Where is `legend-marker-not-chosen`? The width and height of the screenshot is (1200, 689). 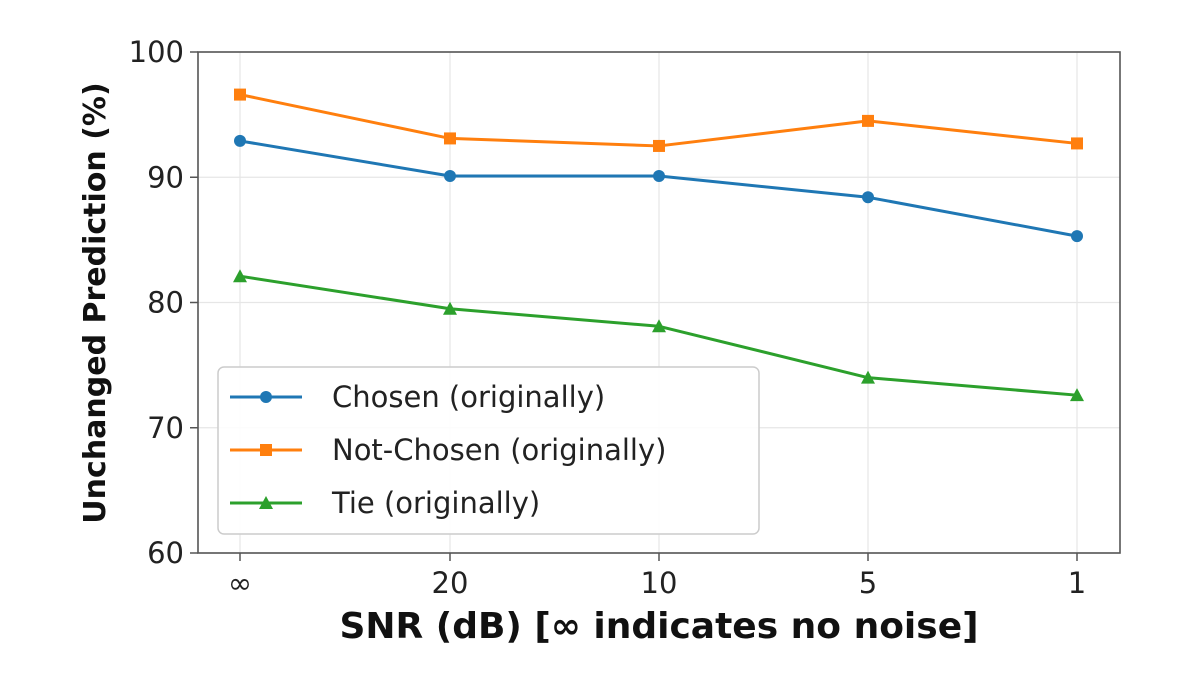 legend-marker-not-chosen is located at coordinates (266, 450).